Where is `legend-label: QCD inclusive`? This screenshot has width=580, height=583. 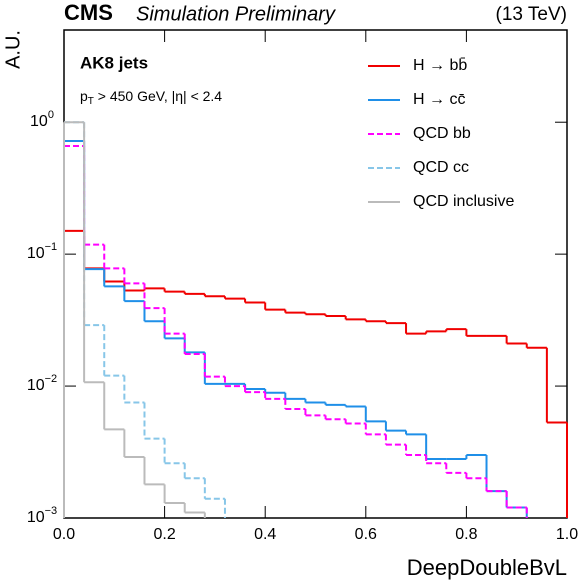 legend-label: QCD inclusive is located at coordinates (463, 201).